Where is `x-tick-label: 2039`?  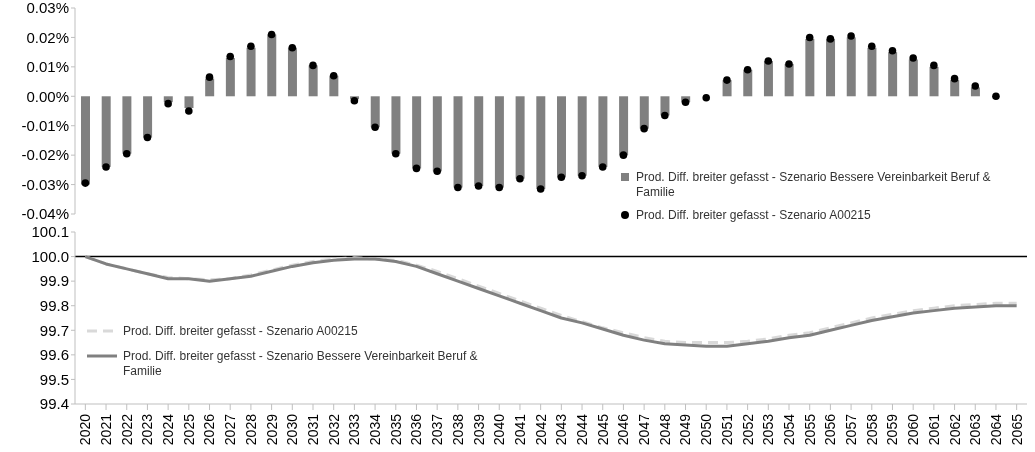
x-tick-label: 2039 is located at coordinates (478, 429).